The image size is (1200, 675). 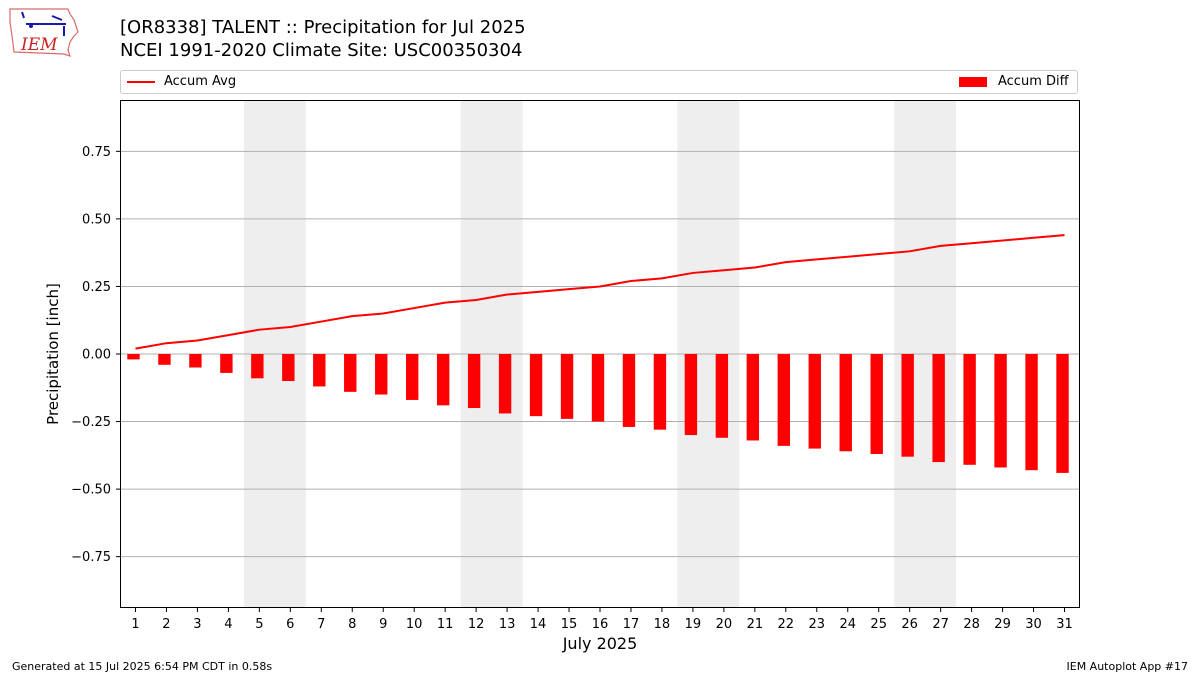 I want to click on x-tick-label: 7, so click(x=321, y=624).